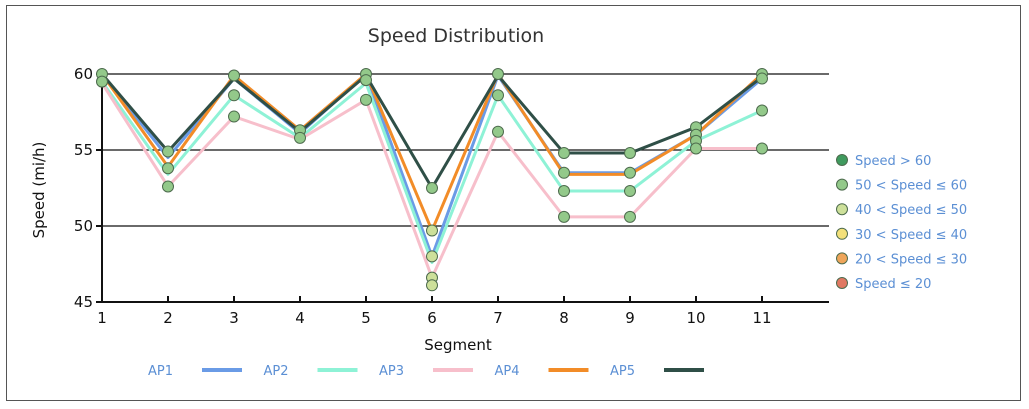 The image size is (1029, 409). What do you see at coordinates (564, 318) in the screenshot?
I see `x-tick-label: 8` at bounding box center [564, 318].